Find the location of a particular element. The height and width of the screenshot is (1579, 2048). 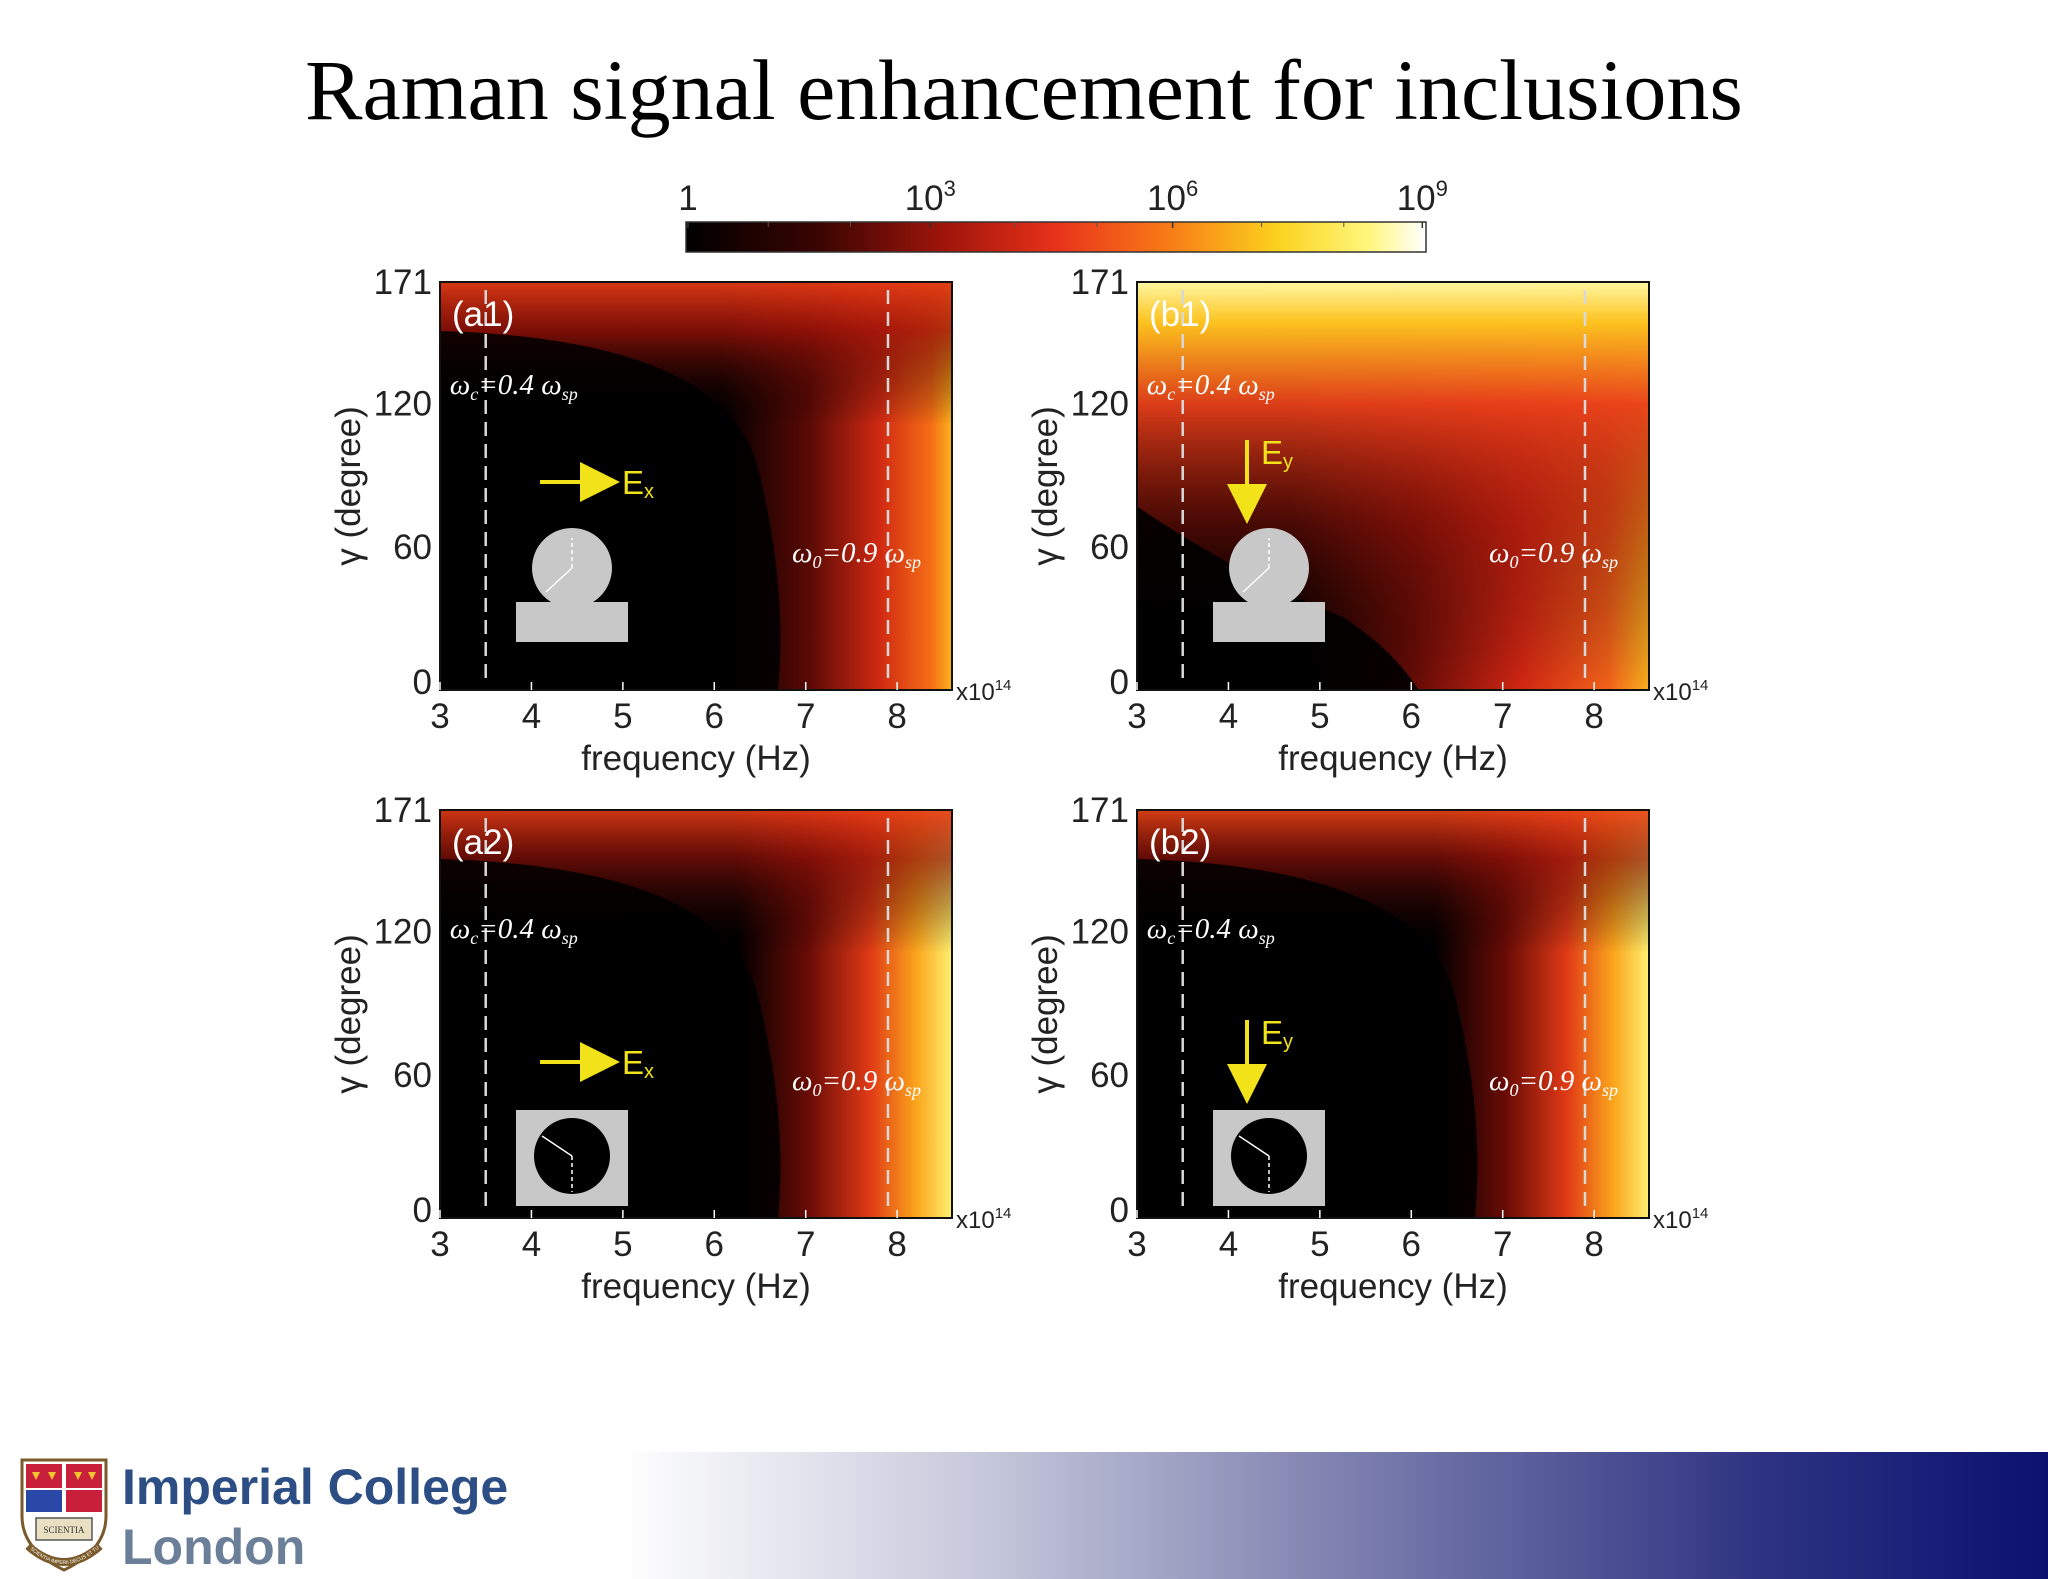

colorbar-ticks: 1 10³ 10⁶ 10⁹ is located at coordinates (1063, 202).